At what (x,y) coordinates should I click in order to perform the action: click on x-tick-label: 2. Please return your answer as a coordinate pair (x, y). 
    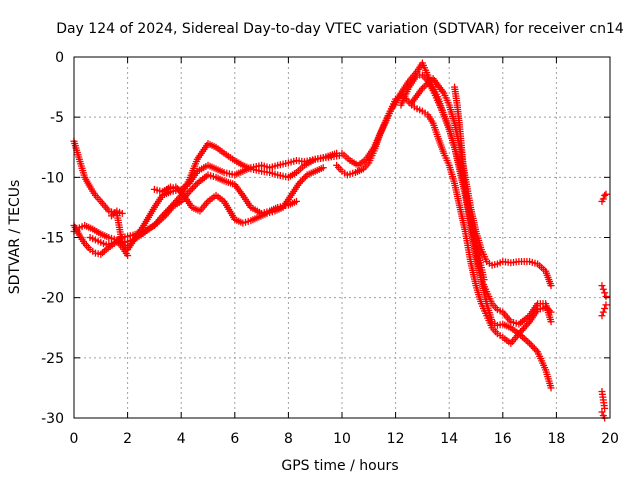
    Looking at the image, I should click on (127, 439).